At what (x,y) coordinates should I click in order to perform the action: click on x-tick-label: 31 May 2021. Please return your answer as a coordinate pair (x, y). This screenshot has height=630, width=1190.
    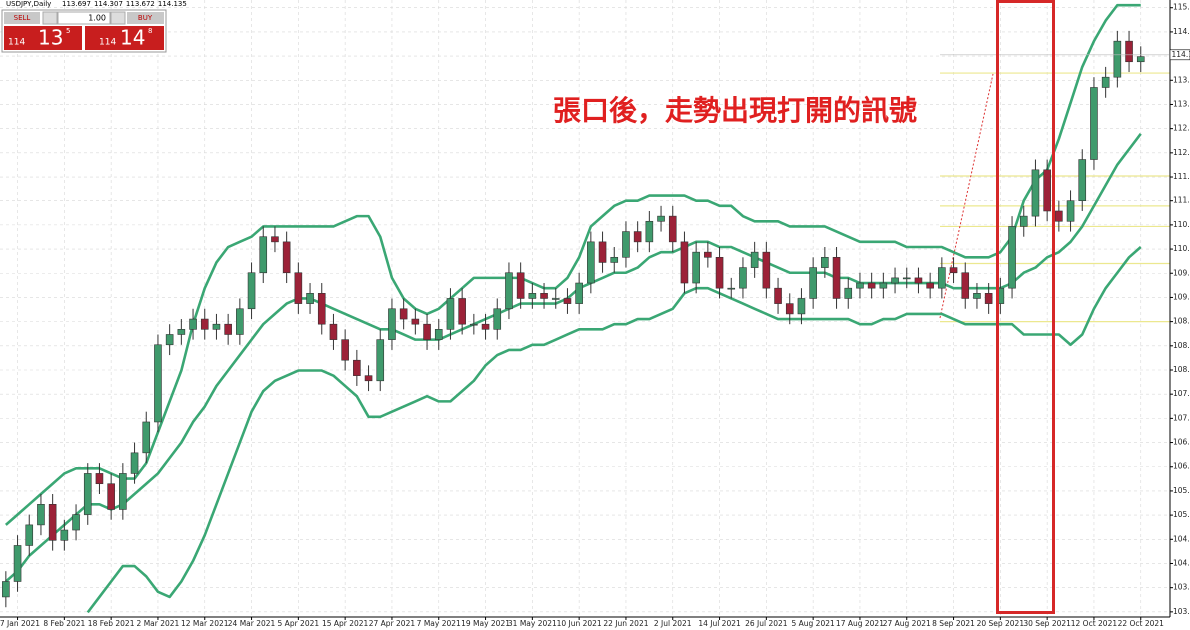
    Looking at the image, I should click on (532, 623).